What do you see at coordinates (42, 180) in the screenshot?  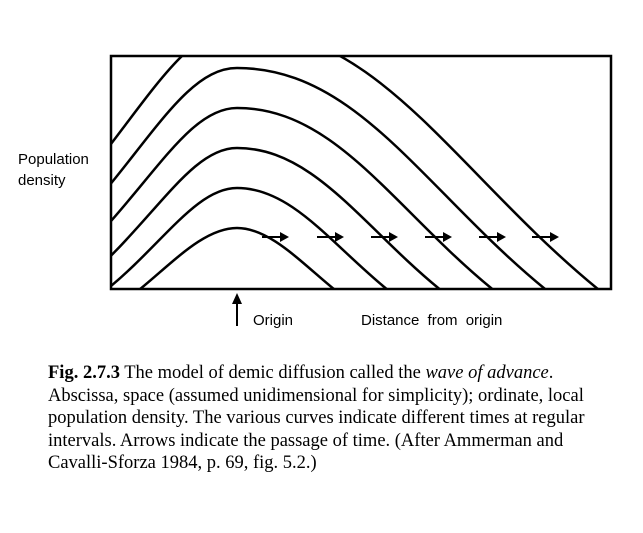 I see `y-axis-label-line2: density` at bounding box center [42, 180].